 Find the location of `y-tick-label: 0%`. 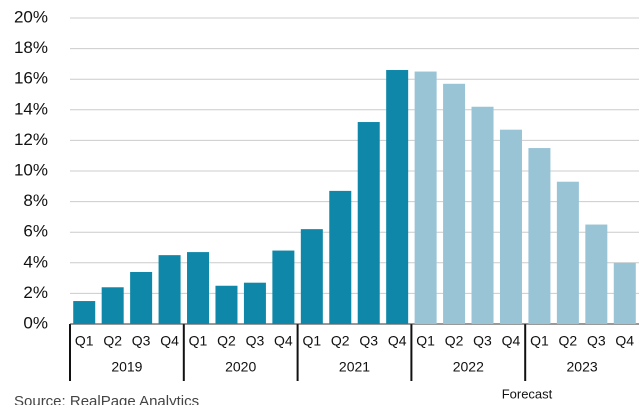

y-tick-label: 0% is located at coordinates (35, 322).